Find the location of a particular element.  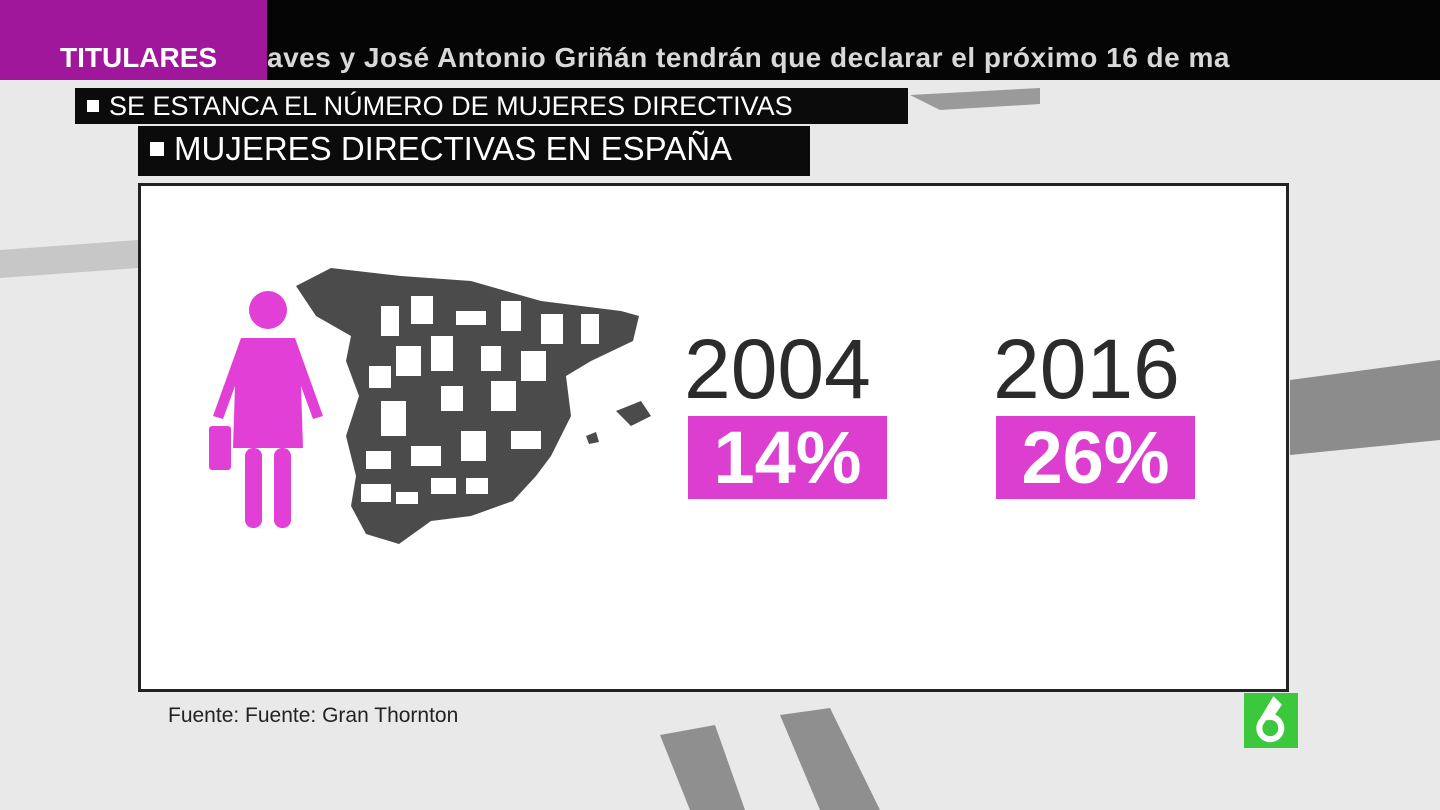

illustration is located at coordinates (430, 406).